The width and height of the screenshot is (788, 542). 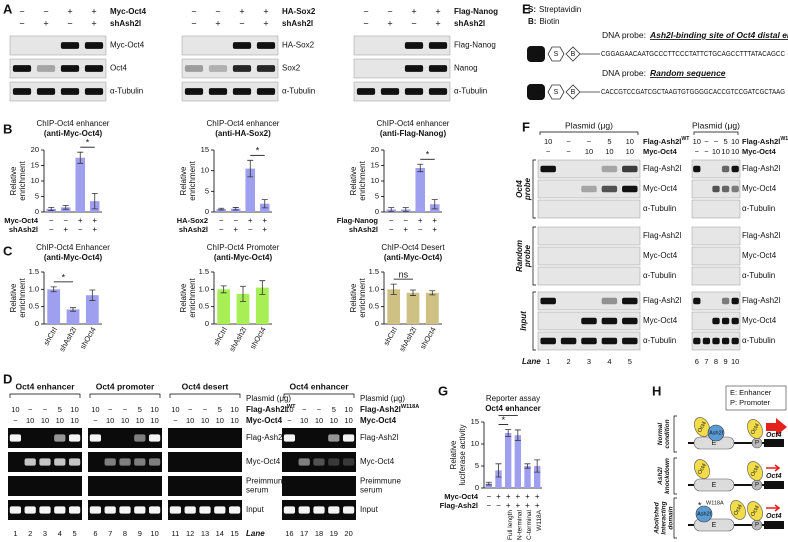 I want to click on significance: ns, so click(x=404, y=275).